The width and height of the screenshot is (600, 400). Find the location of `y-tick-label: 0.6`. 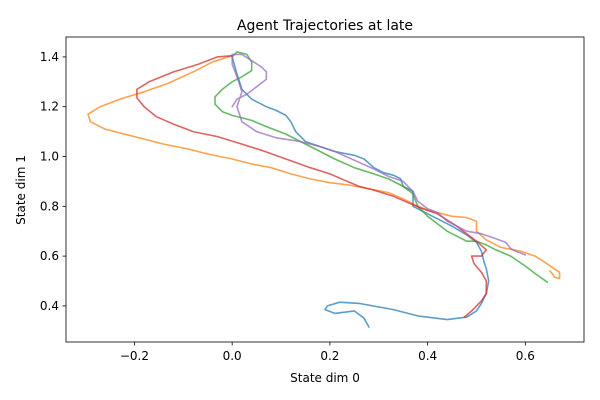

y-tick-label: 0.6 is located at coordinates (49, 256).